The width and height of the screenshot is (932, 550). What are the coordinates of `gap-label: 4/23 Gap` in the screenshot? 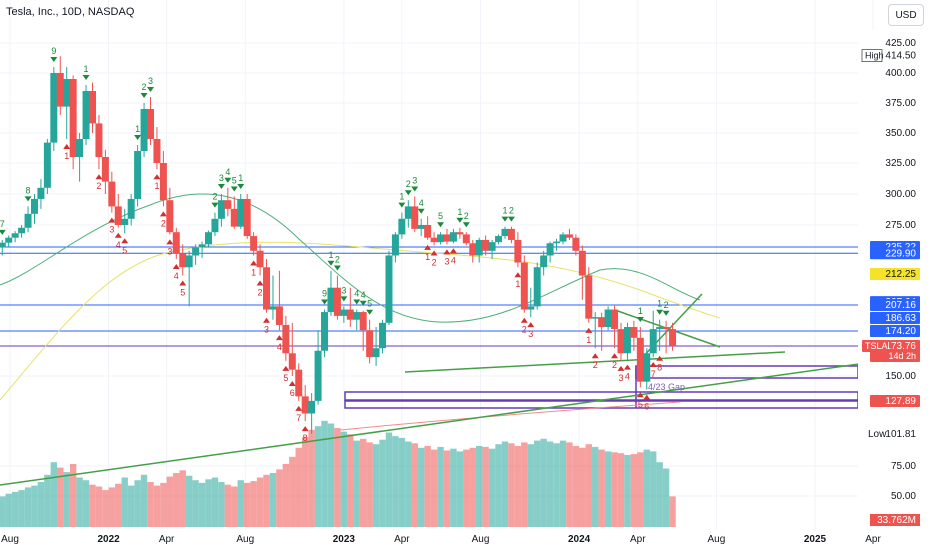 It's located at (666, 387).